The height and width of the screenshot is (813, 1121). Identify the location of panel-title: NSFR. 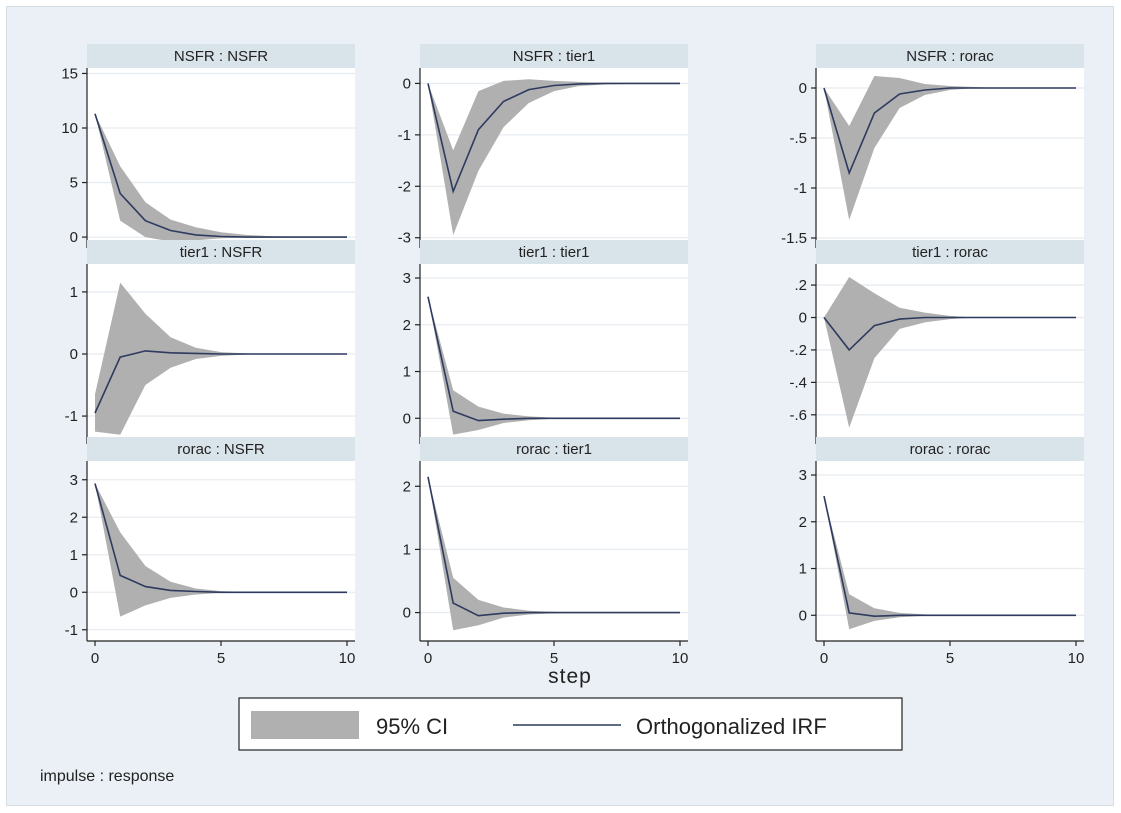
(221, 56).